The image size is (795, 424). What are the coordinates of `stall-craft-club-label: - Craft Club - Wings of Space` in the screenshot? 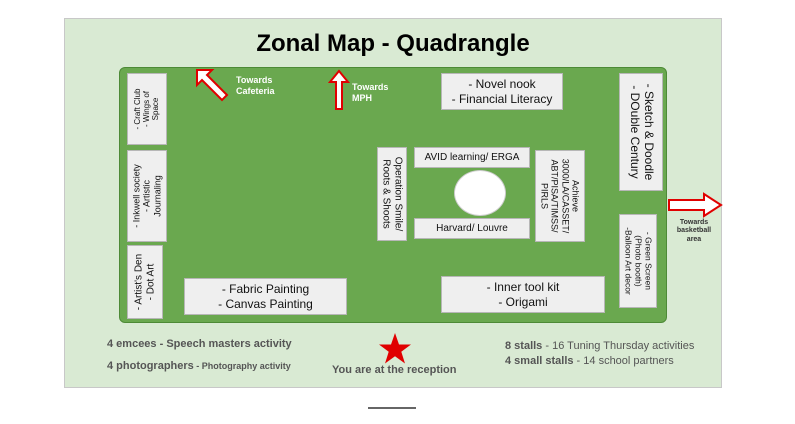 It's located at (147, 109).